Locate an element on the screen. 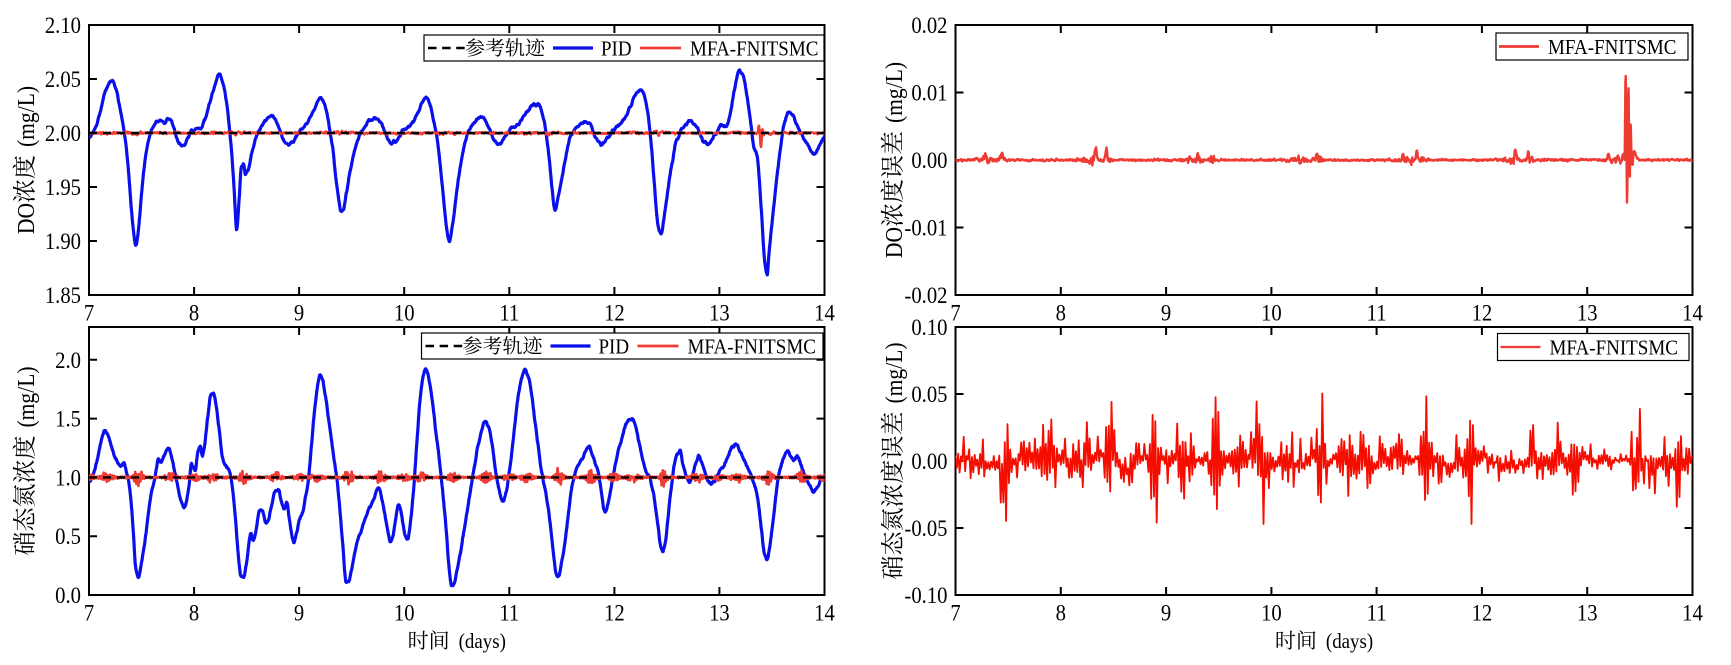 This screenshot has height=665, width=1731. svg-text: 1.90 is located at coordinates (63, 241).